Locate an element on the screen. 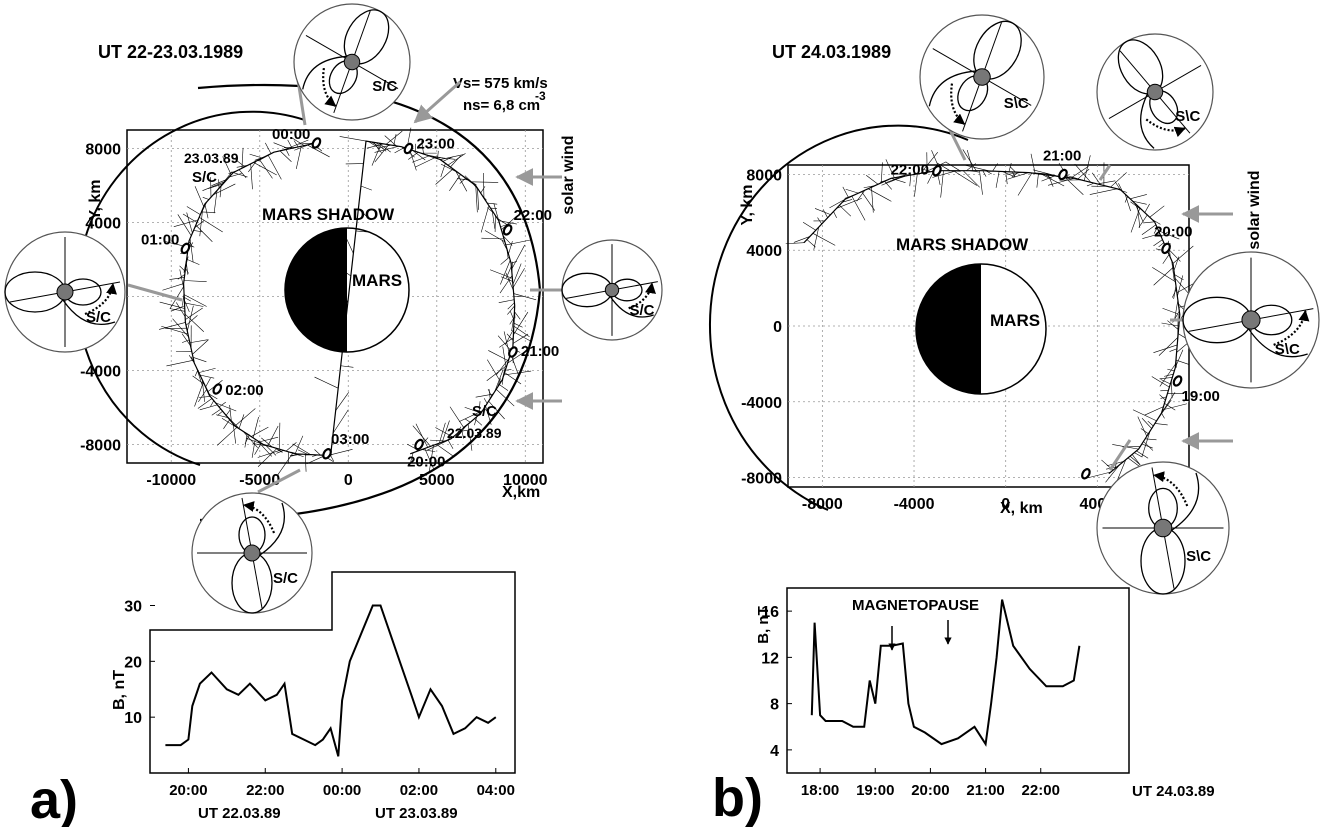 The image size is (1325, 827). sc-label: S/C is located at coordinates (285, 578).